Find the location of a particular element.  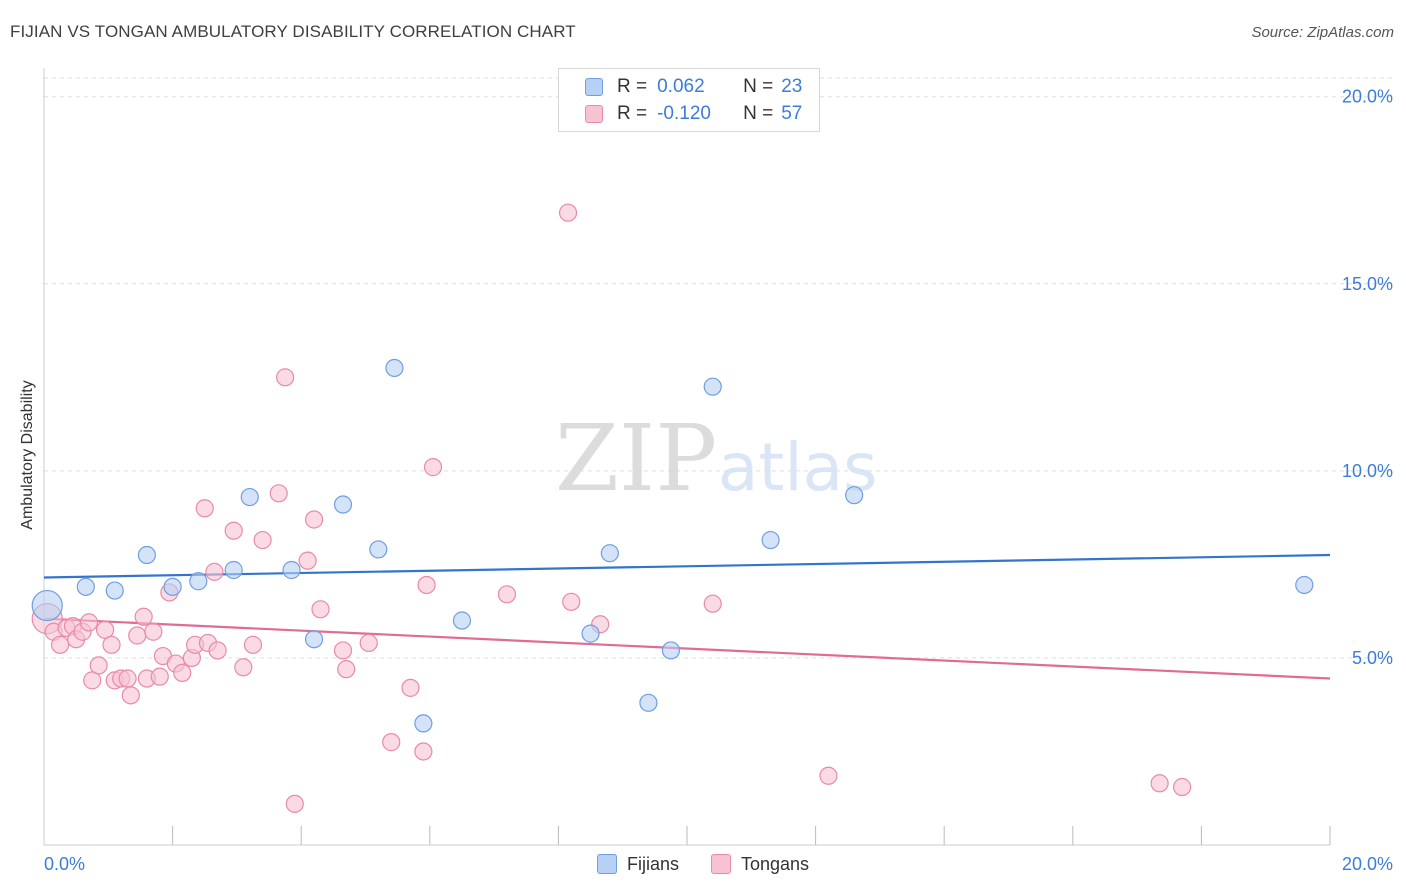

y-axis-title: Ambulatory Disability is located at coordinates (27, 455).